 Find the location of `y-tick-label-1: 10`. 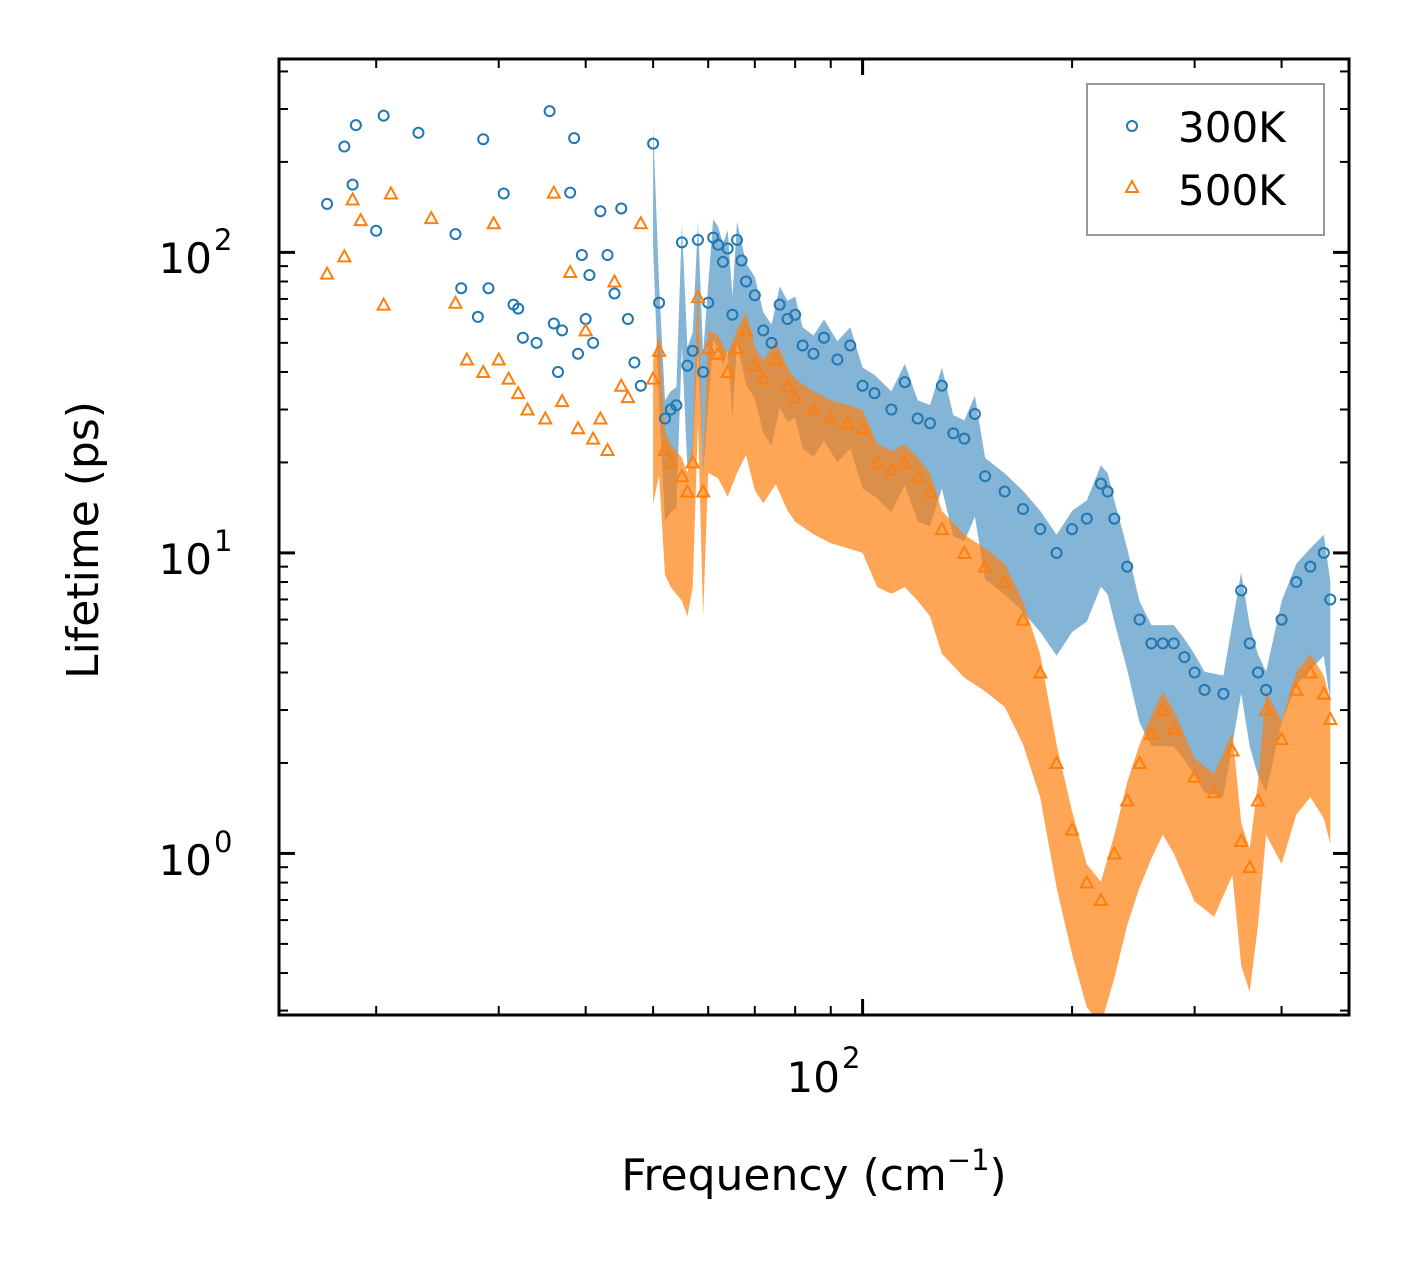

y-tick-label-1: 10 is located at coordinates (185, 860).